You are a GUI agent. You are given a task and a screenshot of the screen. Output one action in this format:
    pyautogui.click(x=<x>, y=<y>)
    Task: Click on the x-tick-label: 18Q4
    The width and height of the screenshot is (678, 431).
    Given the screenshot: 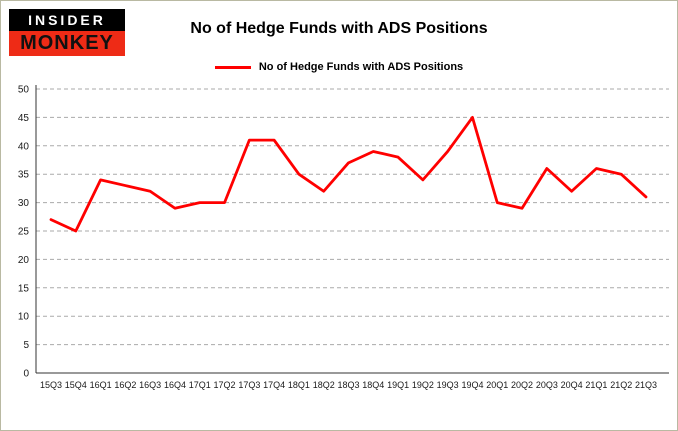 What is the action you would take?
    pyautogui.click(x=373, y=385)
    